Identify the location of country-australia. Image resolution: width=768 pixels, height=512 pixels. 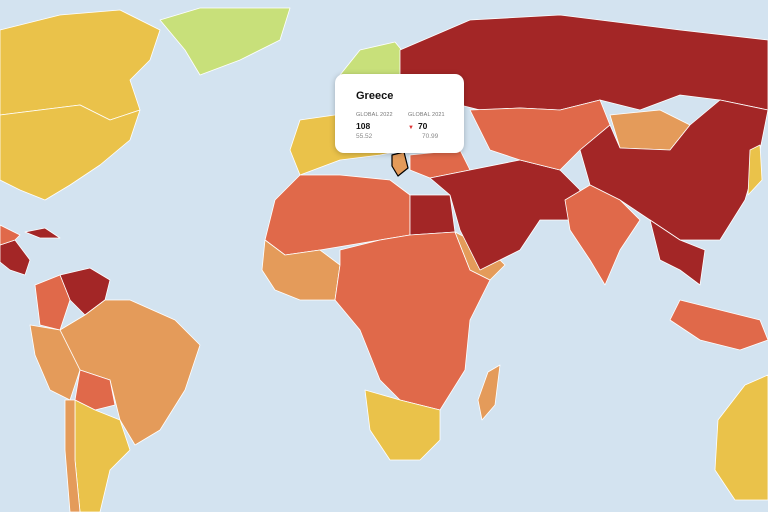
(741, 437).